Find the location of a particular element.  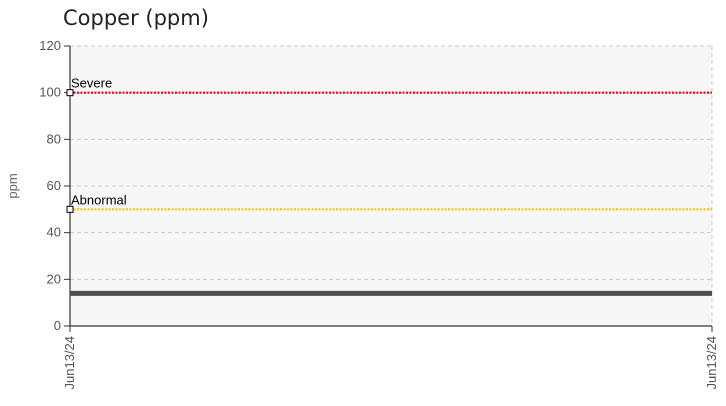

y-tick-label: 20 is located at coordinates (54, 278).